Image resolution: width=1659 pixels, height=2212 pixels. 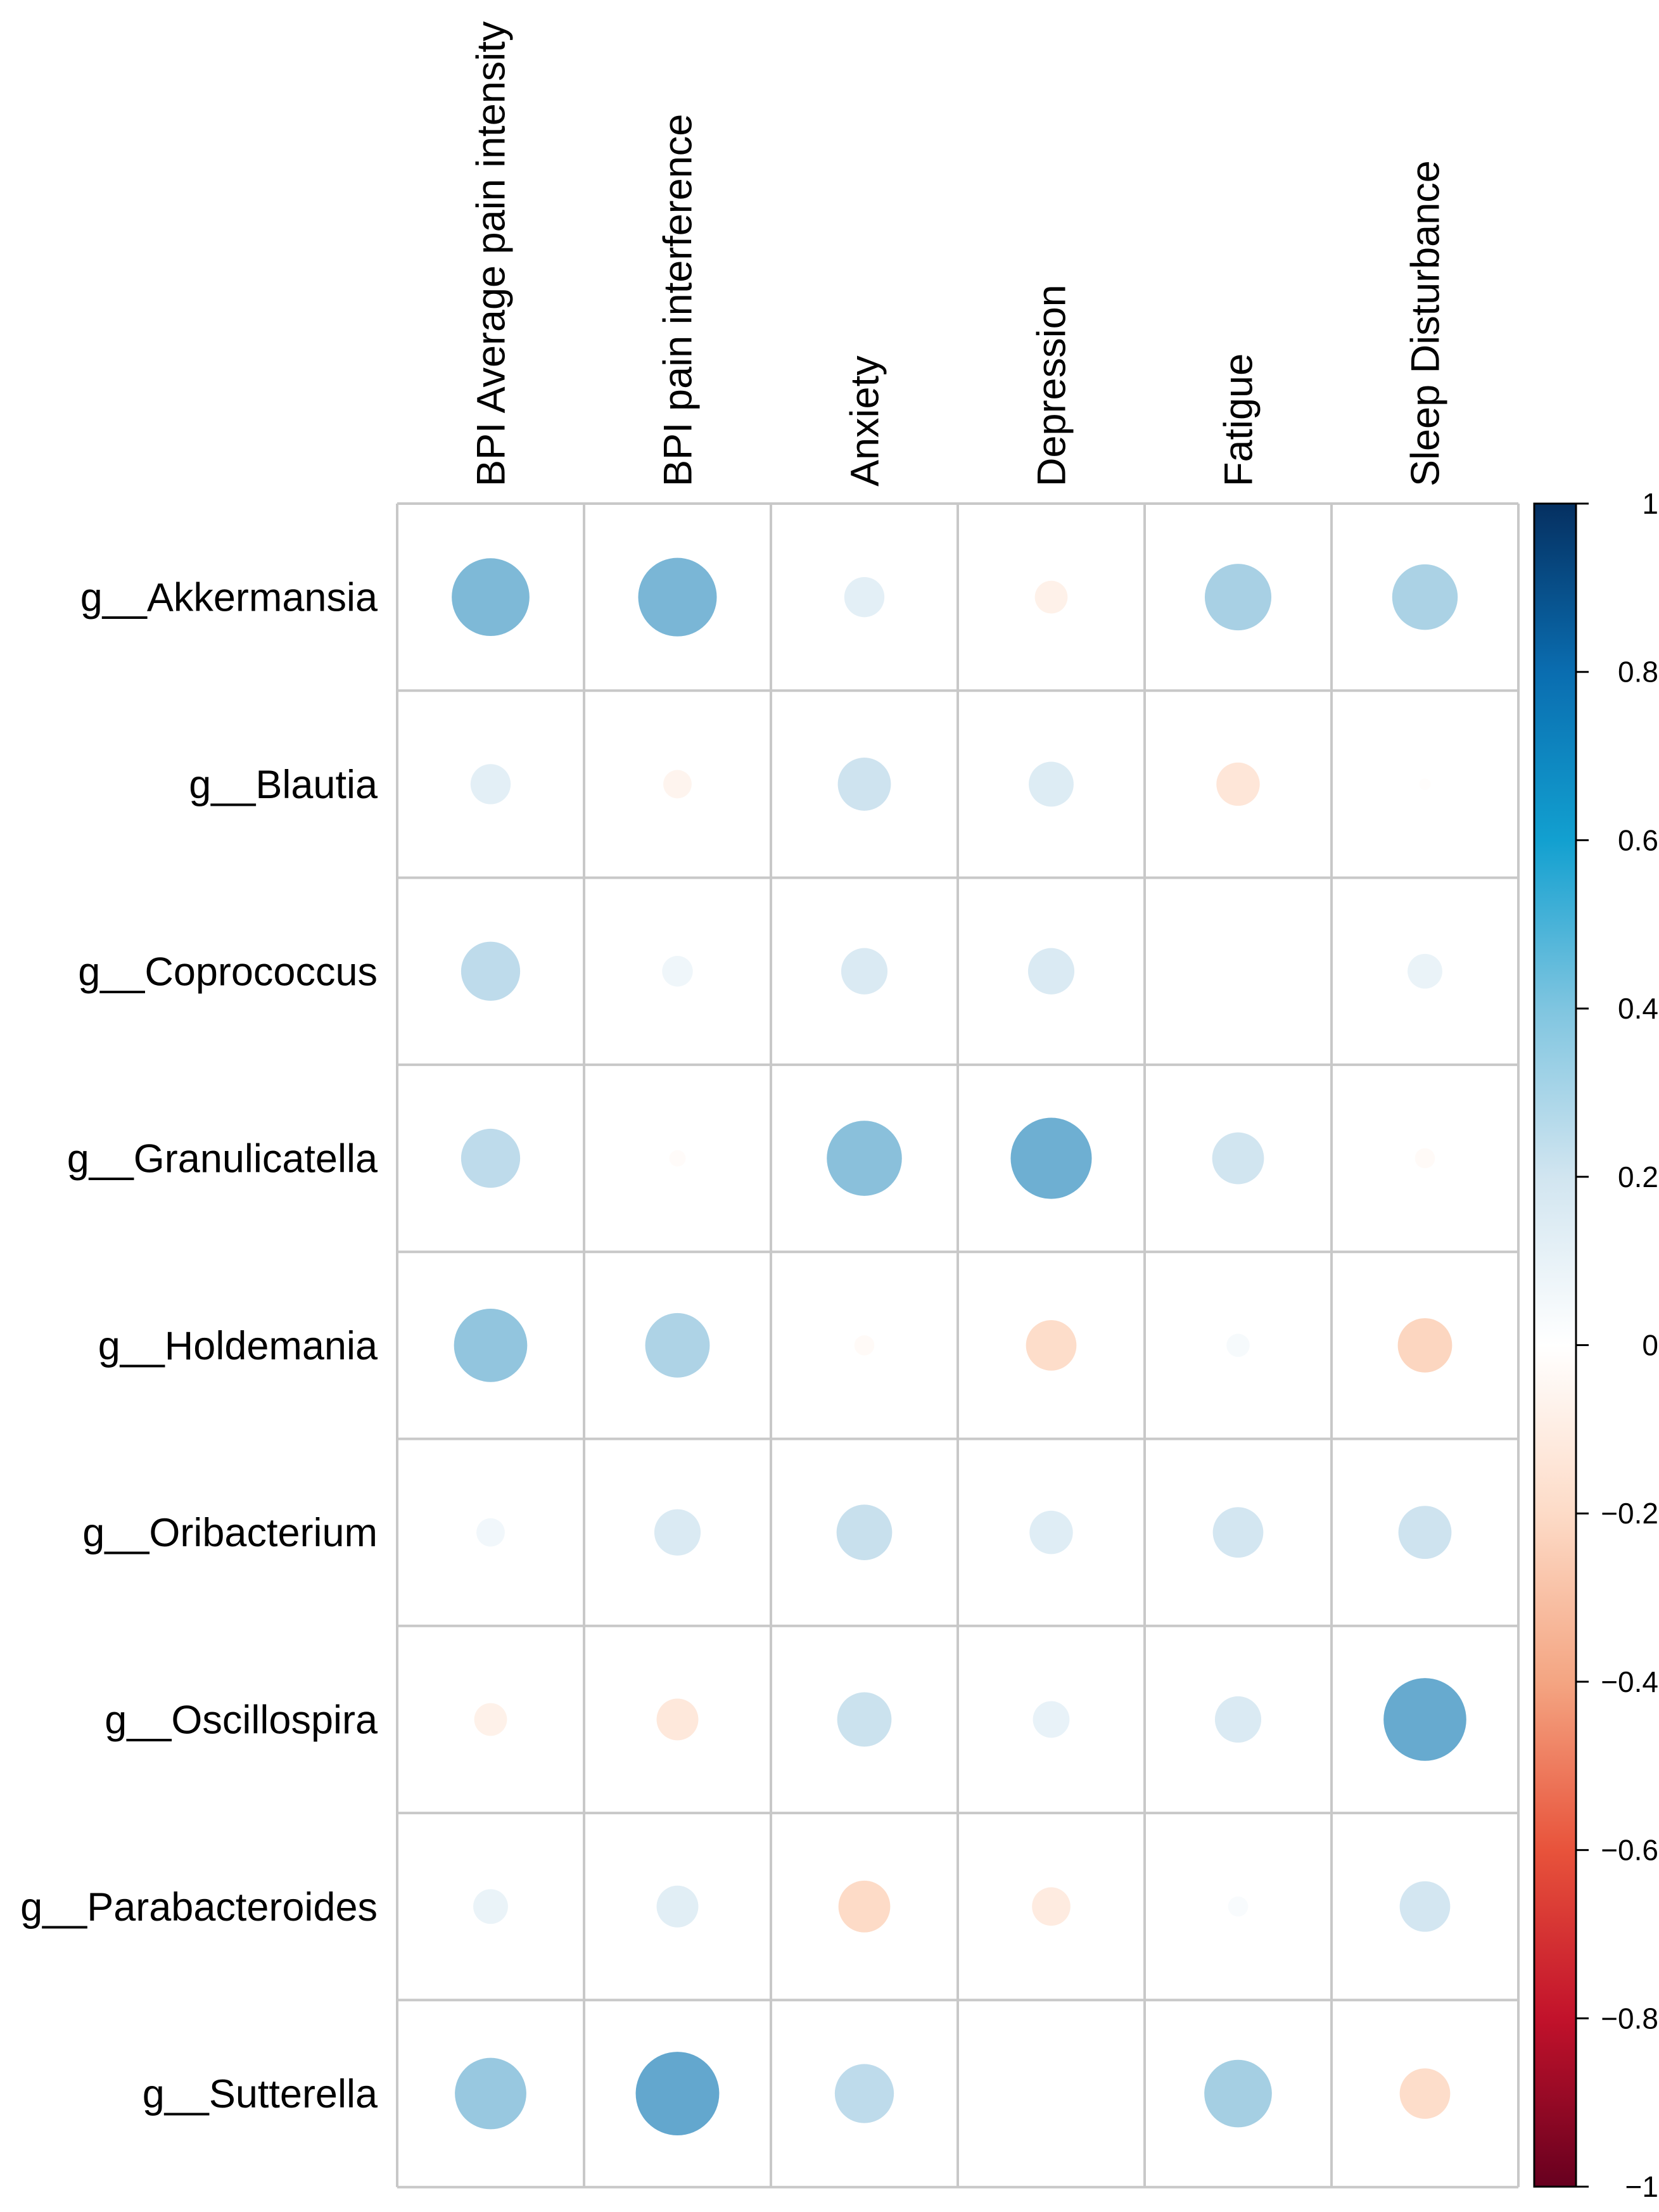 I want to click on correlation-circle-g-sutterella-bpi-average-pain-intensity, so click(x=490, y=2093).